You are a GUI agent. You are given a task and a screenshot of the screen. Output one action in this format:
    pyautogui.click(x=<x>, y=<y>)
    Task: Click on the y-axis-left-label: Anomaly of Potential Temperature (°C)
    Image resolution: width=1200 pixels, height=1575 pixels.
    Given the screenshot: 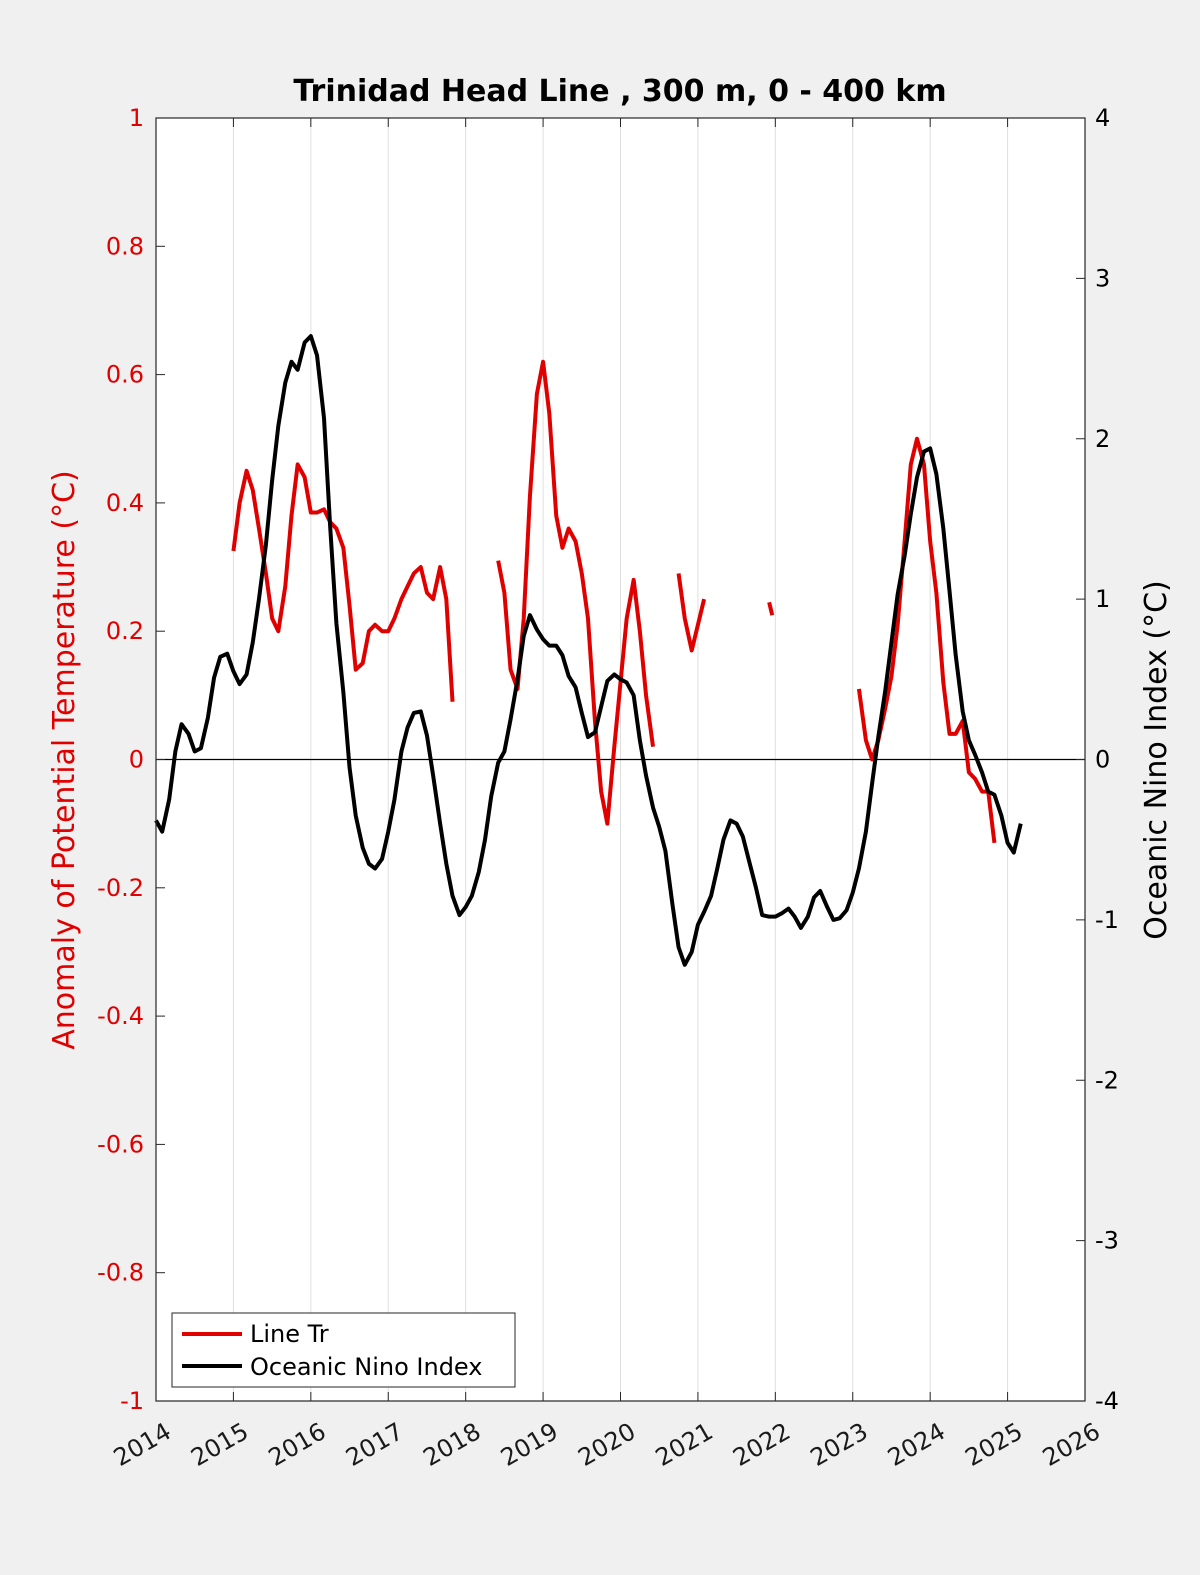 What is the action you would take?
    pyautogui.click(x=64, y=759)
    